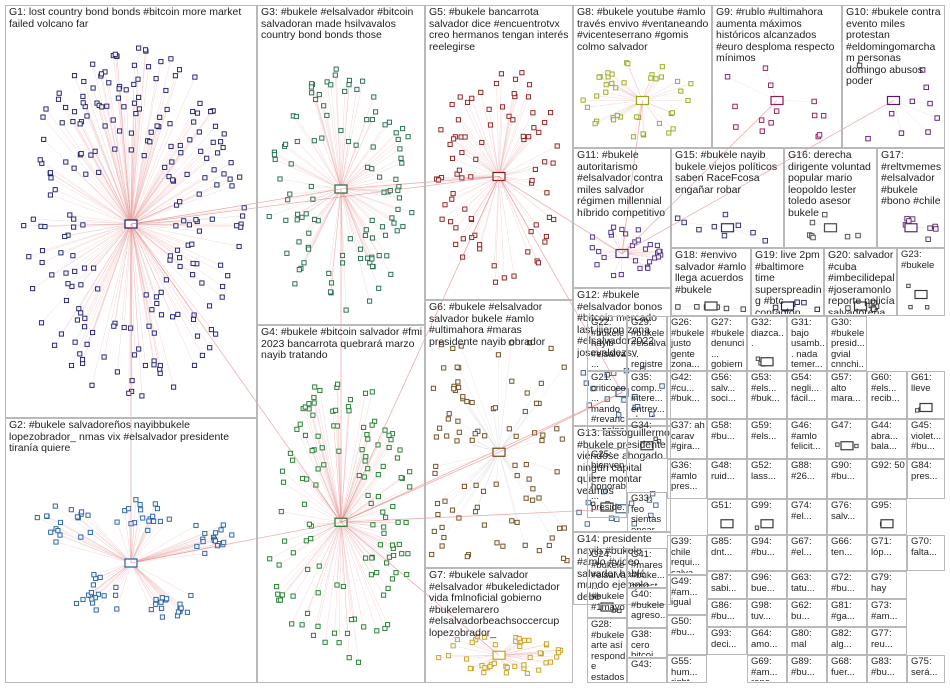 The width and height of the screenshot is (950, 688). Describe the element at coordinates (677, 218) in the screenshot. I see `node-g15` at that location.